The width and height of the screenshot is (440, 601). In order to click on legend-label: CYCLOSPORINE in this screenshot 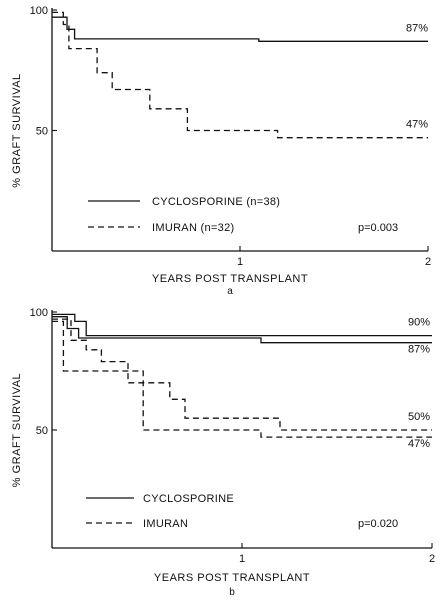, I will do `click(188, 499)`.